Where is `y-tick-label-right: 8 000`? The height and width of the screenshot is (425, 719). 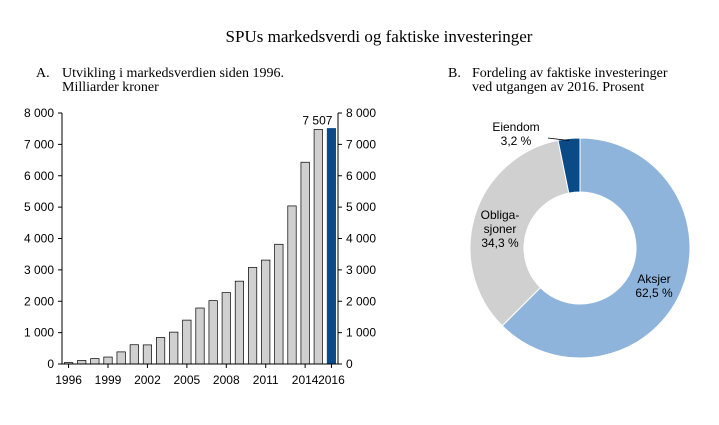 y-tick-label-right: 8 000 is located at coordinates (361, 113).